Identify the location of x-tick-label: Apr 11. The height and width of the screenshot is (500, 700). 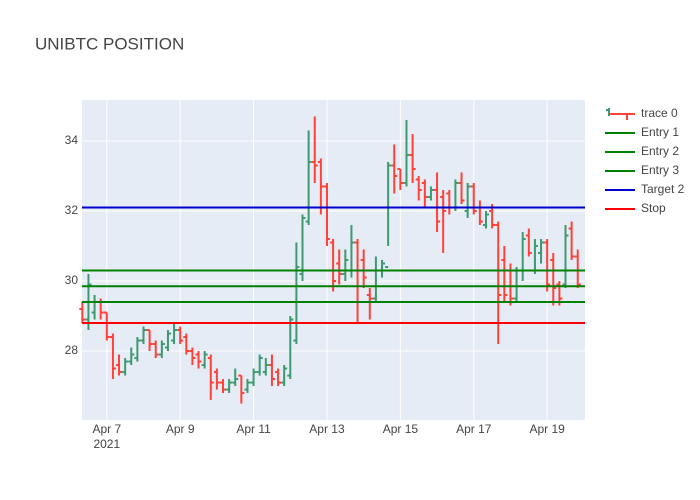
(253, 429).